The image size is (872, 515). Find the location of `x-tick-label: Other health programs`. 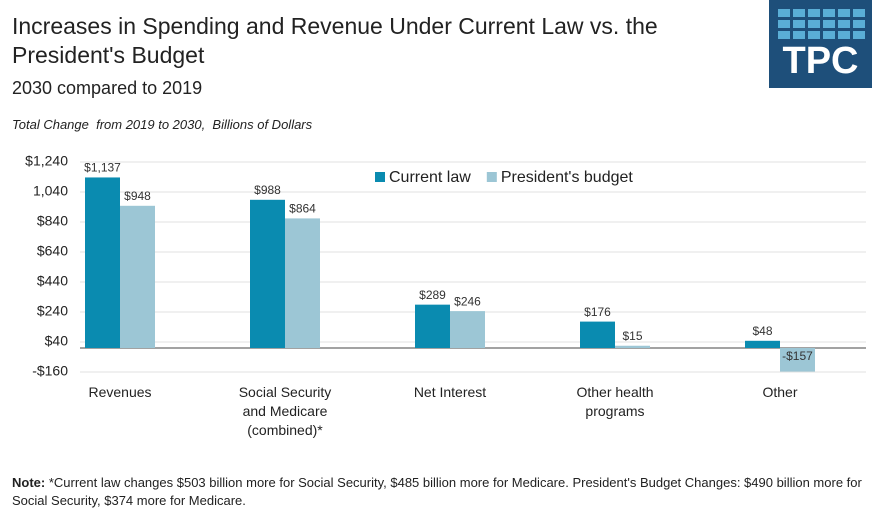

x-tick-label: Other health programs is located at coordinates (615, 401).